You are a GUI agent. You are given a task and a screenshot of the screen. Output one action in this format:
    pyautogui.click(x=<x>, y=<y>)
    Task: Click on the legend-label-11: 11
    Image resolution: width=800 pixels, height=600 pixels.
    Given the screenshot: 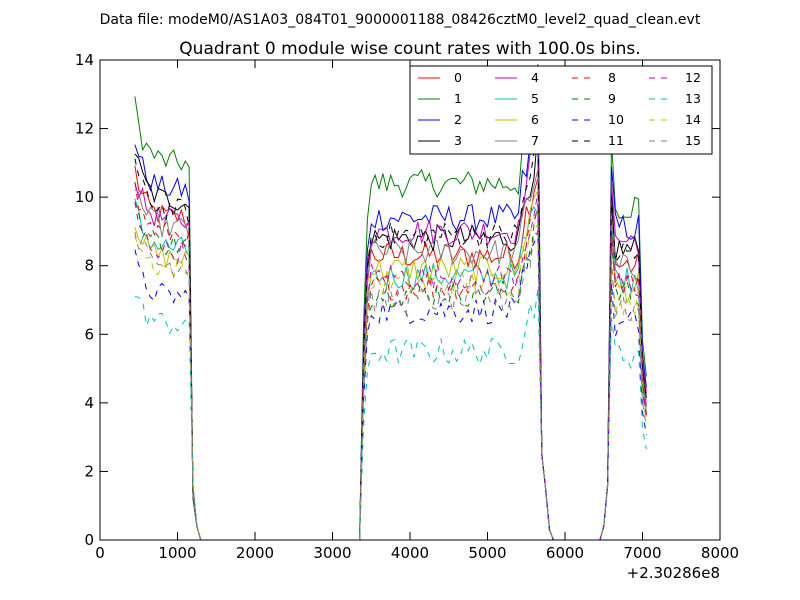 What is the action you would take?
    pyautogui.click(x=616, y=140)
    